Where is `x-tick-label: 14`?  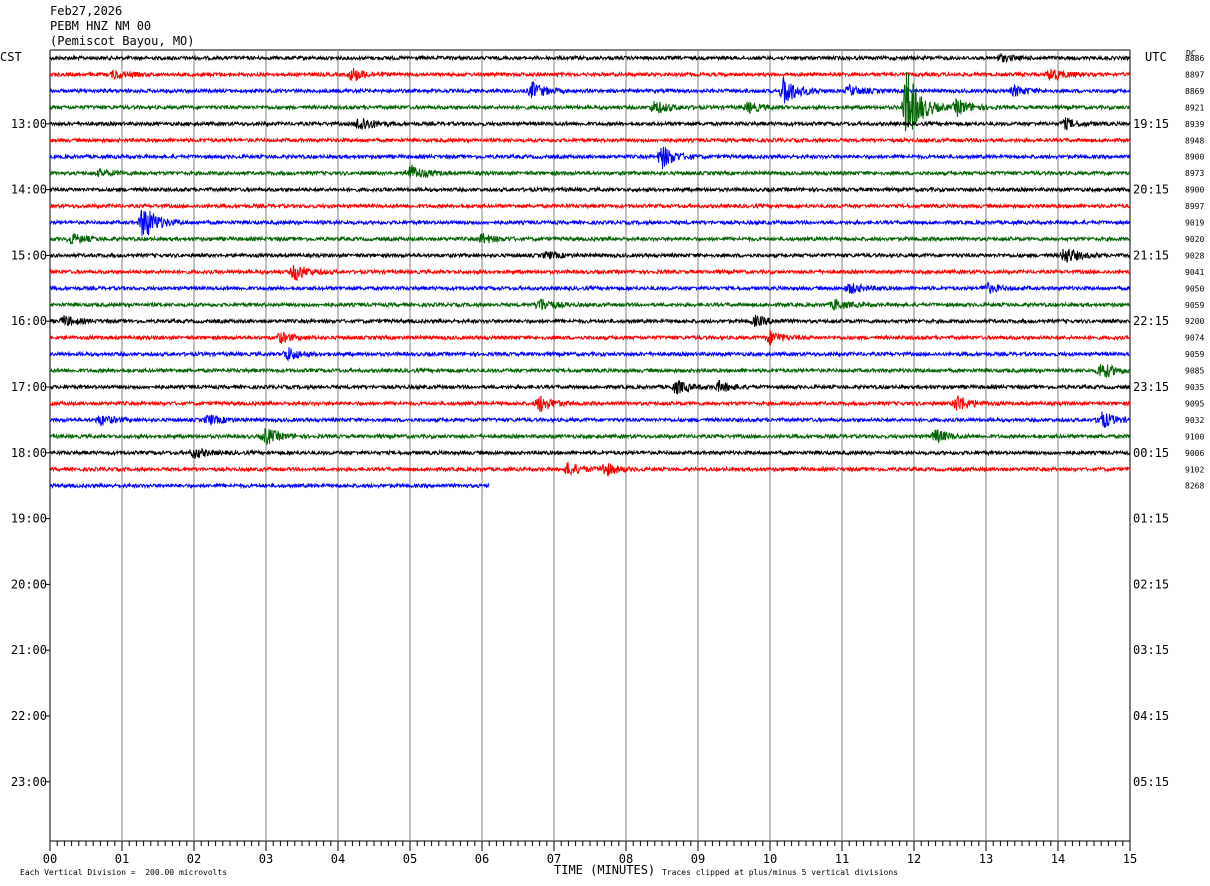 x-tick-label: 14 is located at coordinates (1058, 859).